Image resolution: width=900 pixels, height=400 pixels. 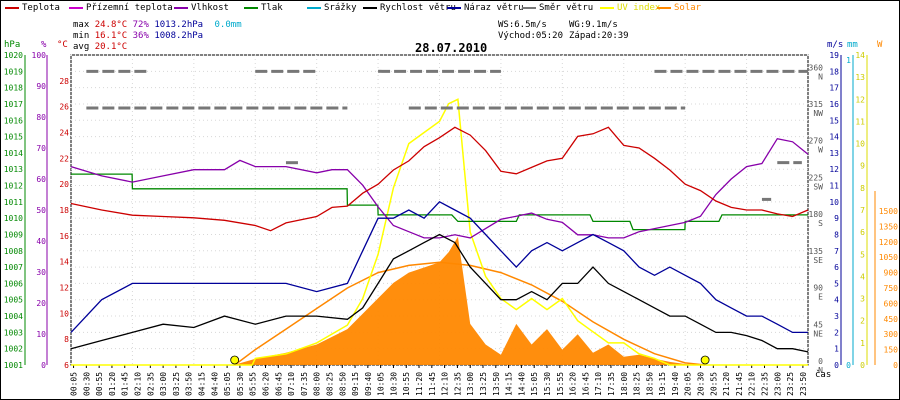 I want to click on wind-speed-tick-label: 10, so click(x=834, y=202).